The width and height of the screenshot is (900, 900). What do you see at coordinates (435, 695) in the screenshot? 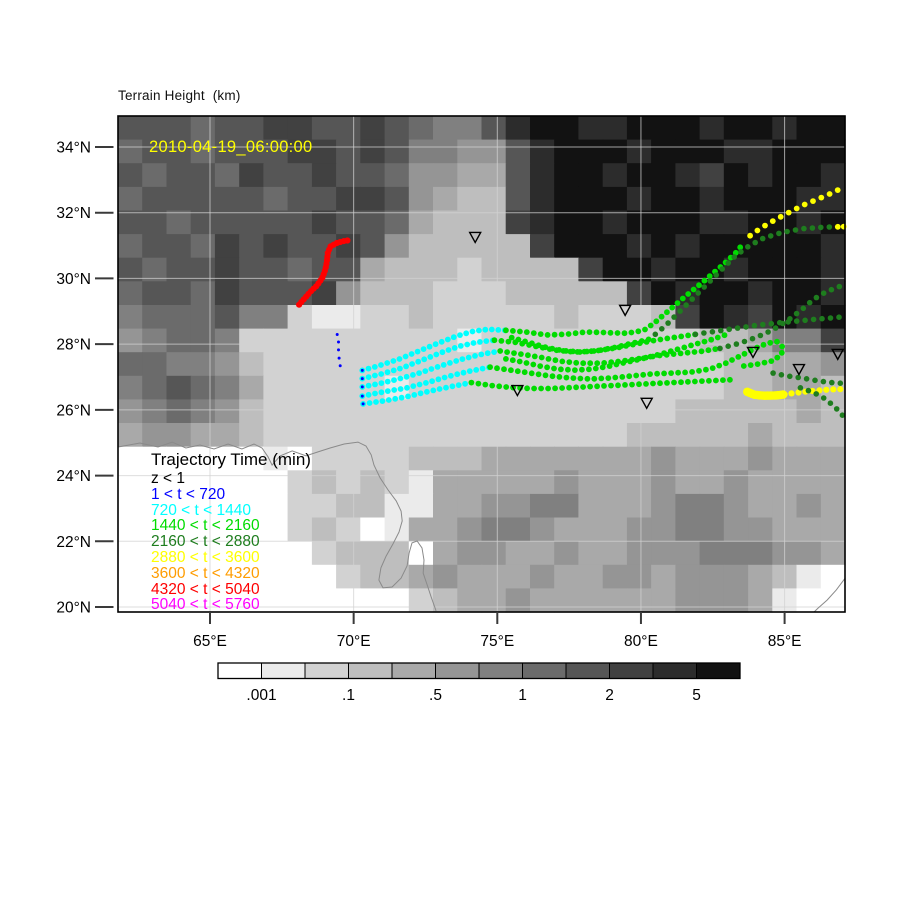
I see `colorbar-tick-label: .5` at bounding box center [435, 695].